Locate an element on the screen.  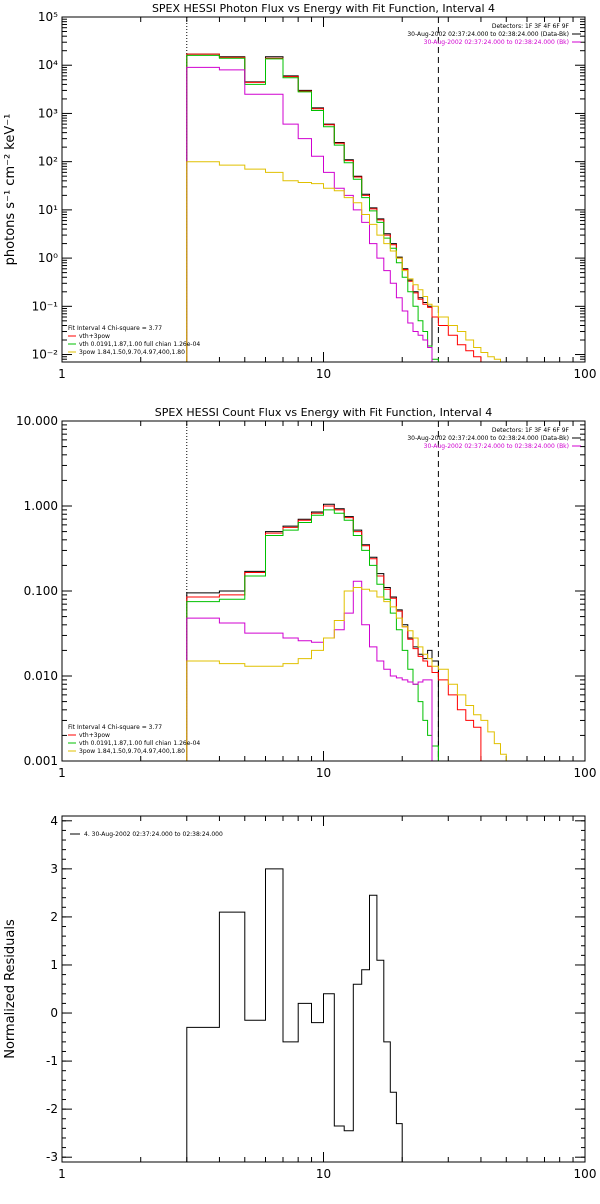
y-tick-label: -3 is located at coordinates (52, 1157).